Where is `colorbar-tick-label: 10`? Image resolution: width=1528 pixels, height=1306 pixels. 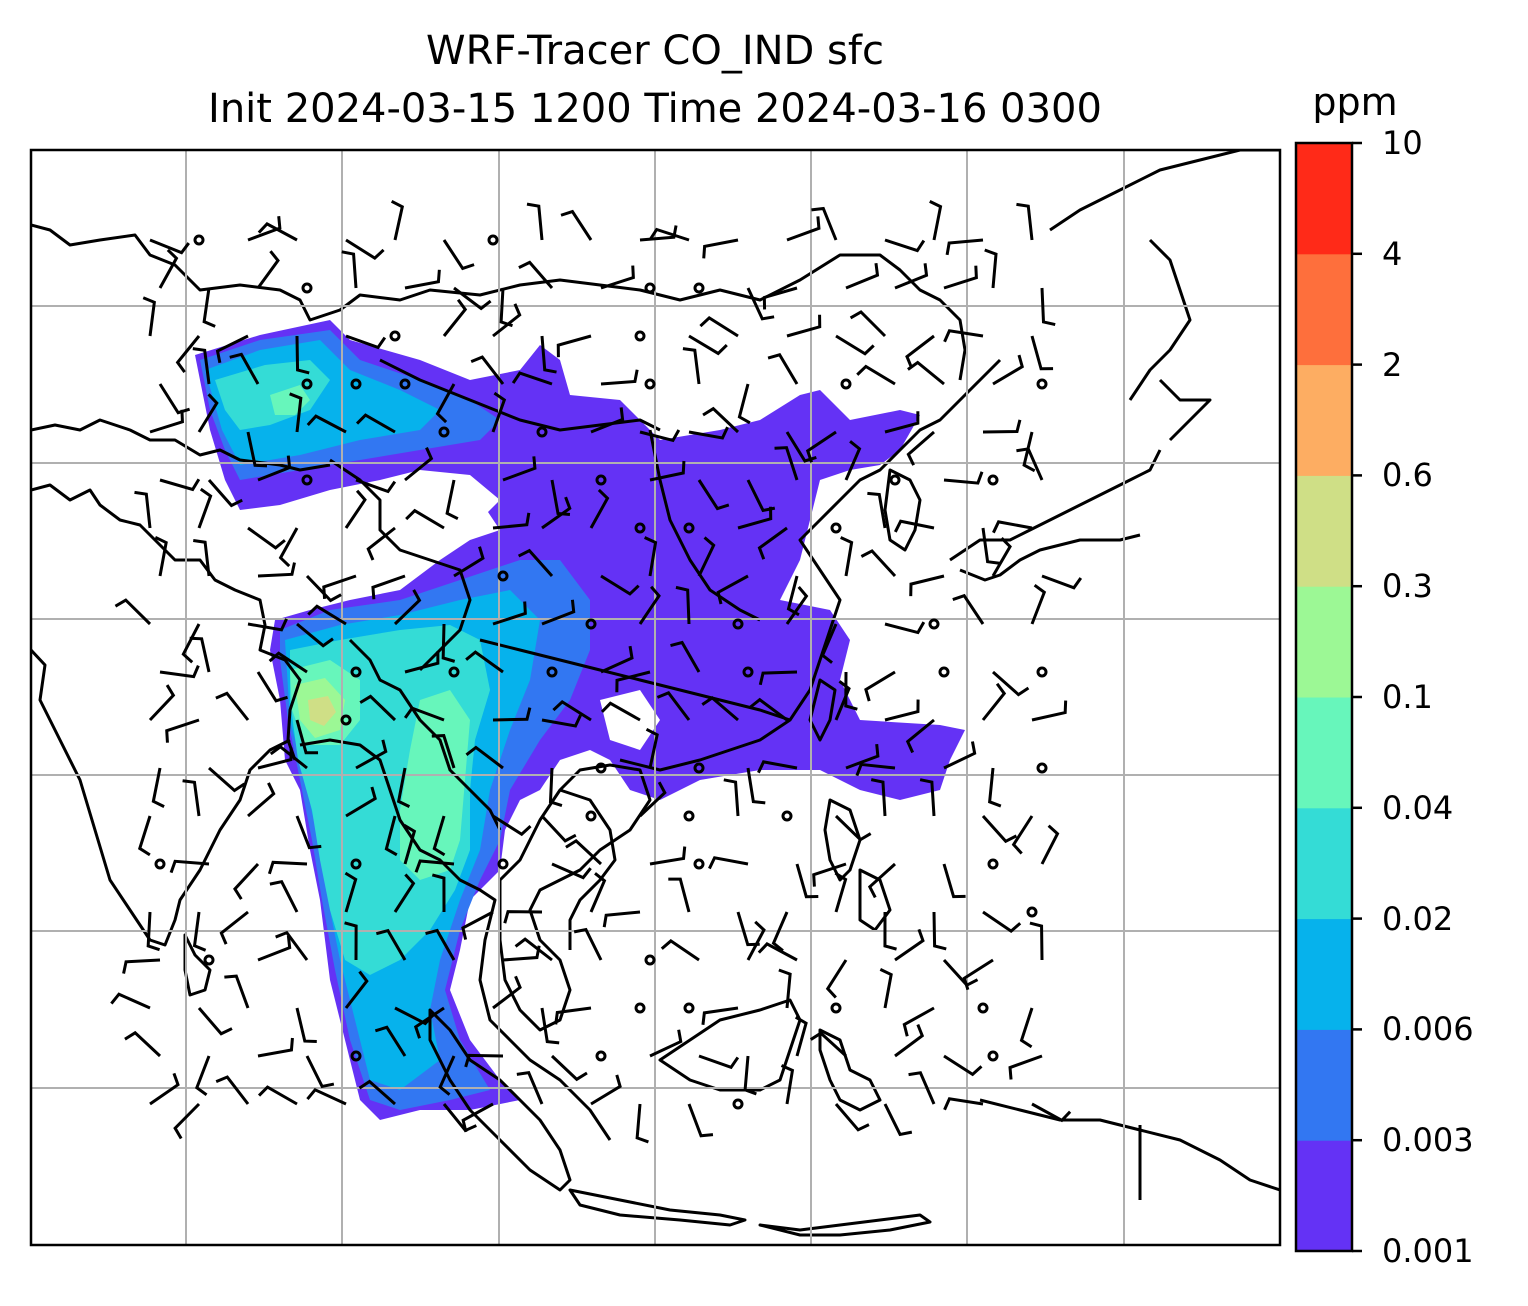
colorbar-tick-label: 10 is located at coordinates (1402, 143).